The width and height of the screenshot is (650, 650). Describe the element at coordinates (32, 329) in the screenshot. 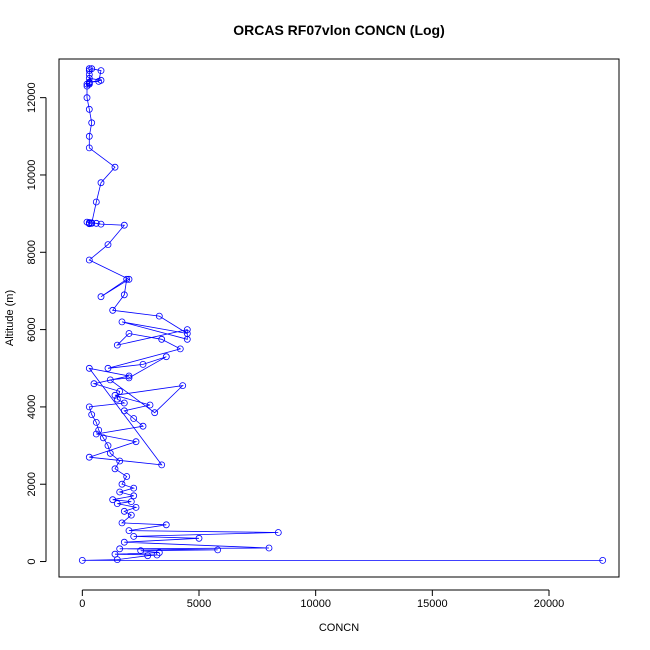

I see `y-tick-label: 6000` at that location.